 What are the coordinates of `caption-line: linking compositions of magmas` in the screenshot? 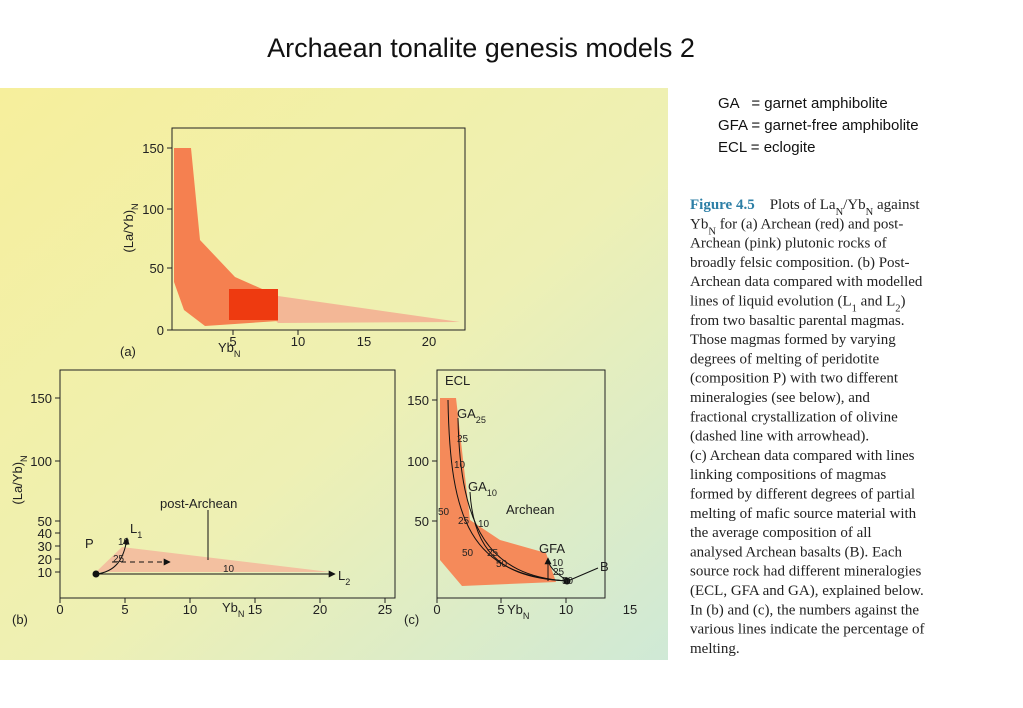 It's located at (788, 475).